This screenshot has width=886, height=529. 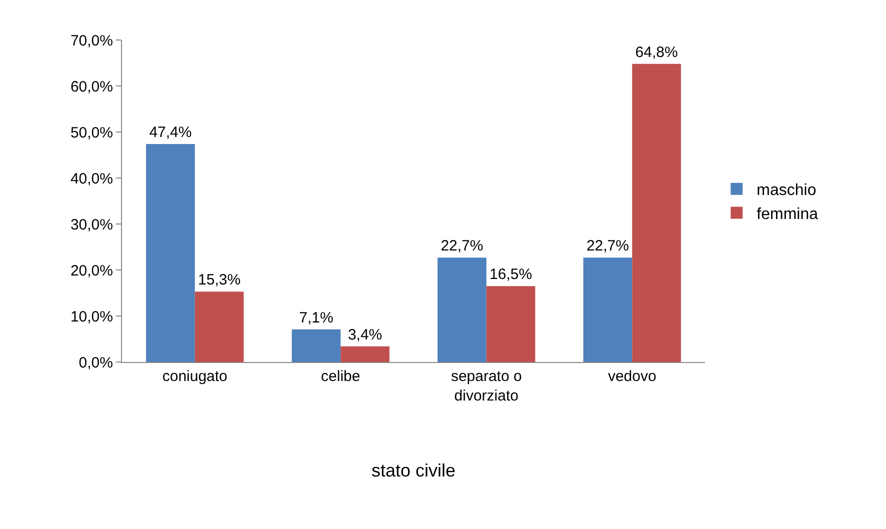 I want to click on x-axis-title: stato civile, so click(x=413, y=470).